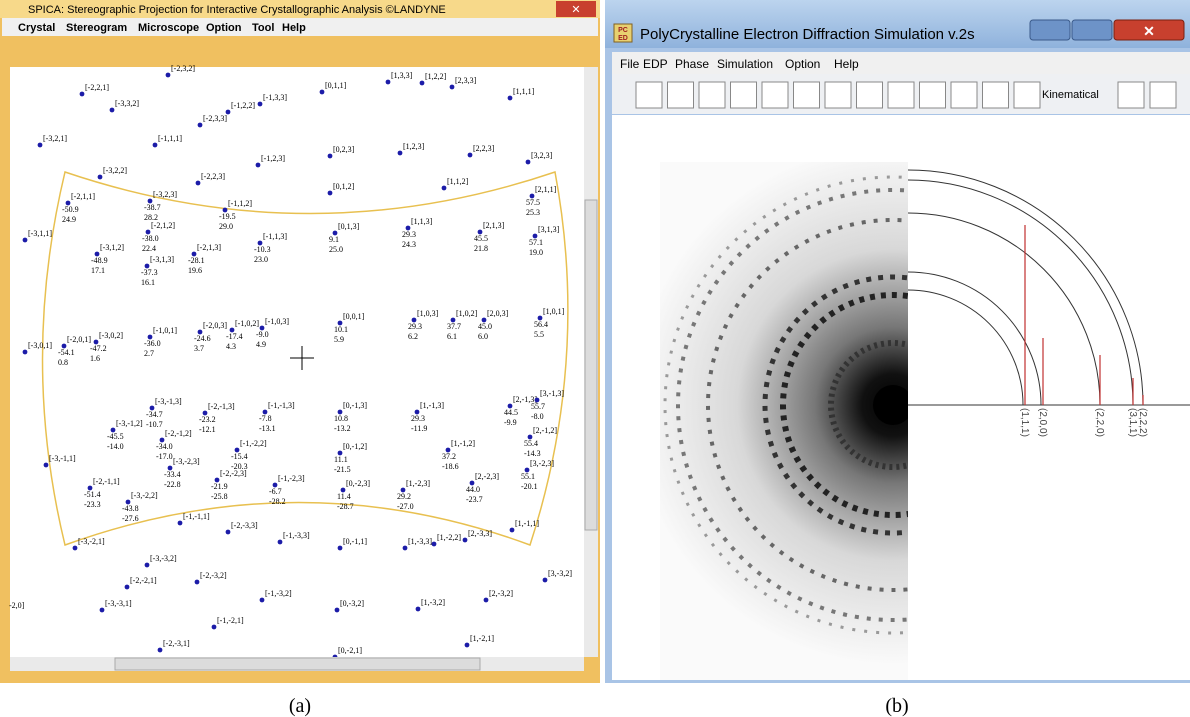  I want to click on tilt-angle: -38.7, so click(152, 207).